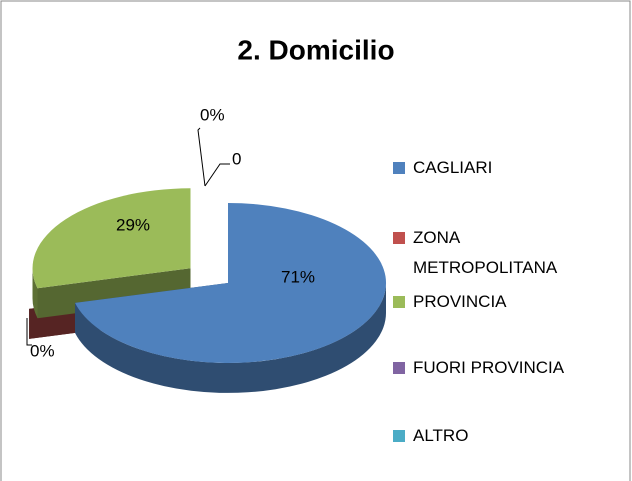  I want to click on legend-label: CAGLIARI, so click(453, 167).